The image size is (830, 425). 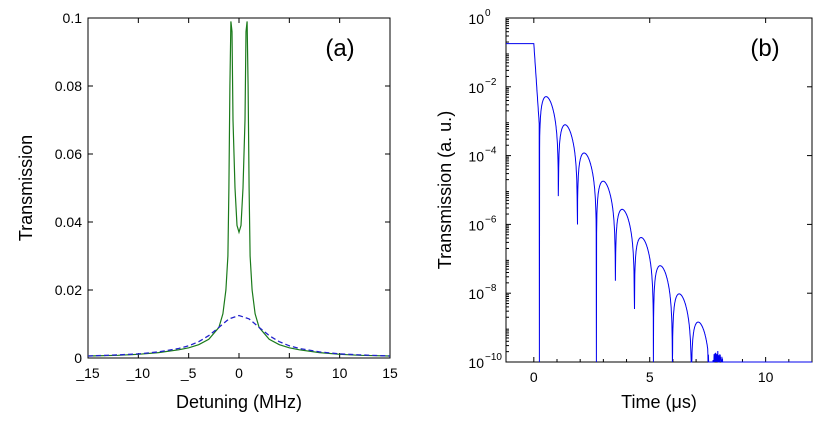 What do you see at coordinates (766, 377) in the screenshot?
I see `panel-b-xtick-label: 10` at bounding box center [766, 377].